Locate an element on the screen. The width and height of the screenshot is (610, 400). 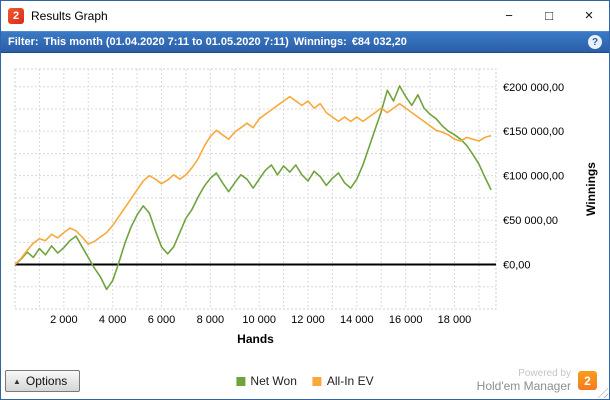
help-icon: ? is located at coordinates (595, 42).